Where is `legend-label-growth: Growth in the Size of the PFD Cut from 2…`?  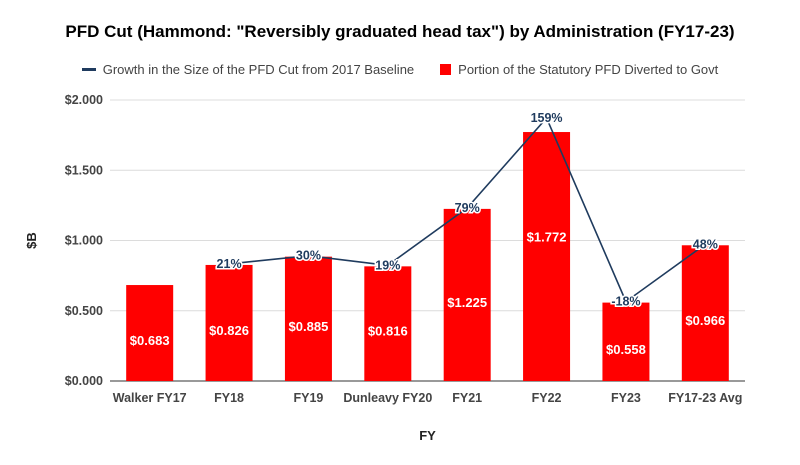
legend-label-growth: Growth in the Size of the PFD Cut from 2… is located at coordinates (258, 69).